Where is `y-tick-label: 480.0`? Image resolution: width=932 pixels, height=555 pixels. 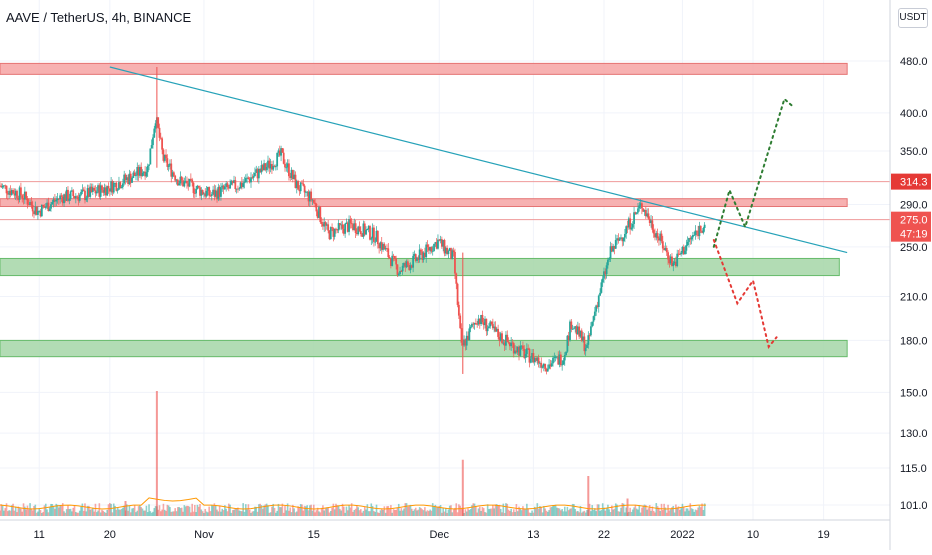
y-tick-label: 480.0 is located at coordinates (914, 62).